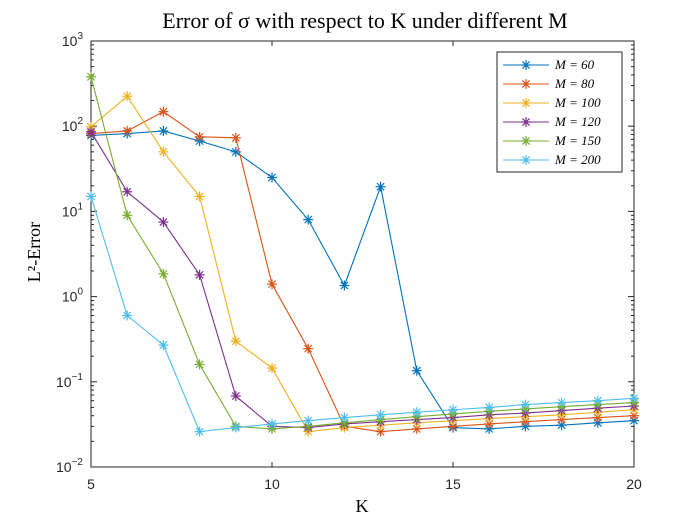  Describe the element at coordinates (272, 484) in the screenshot. I see `x-tick-label: 10` at that location.